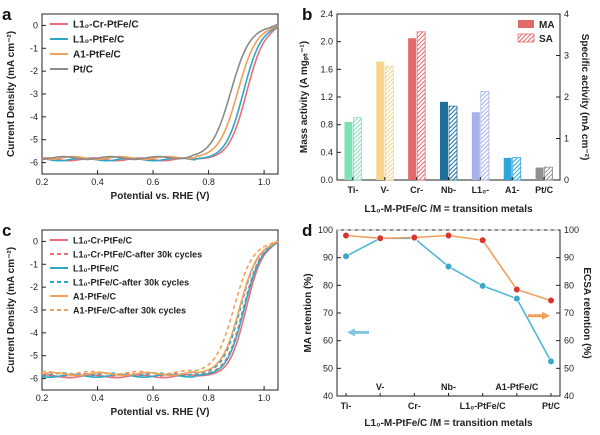 The image size is (600, 435). Describe the element at coordinates (326, 14) in the screenshot. I see `y-tick-label: 2.4` at that location.